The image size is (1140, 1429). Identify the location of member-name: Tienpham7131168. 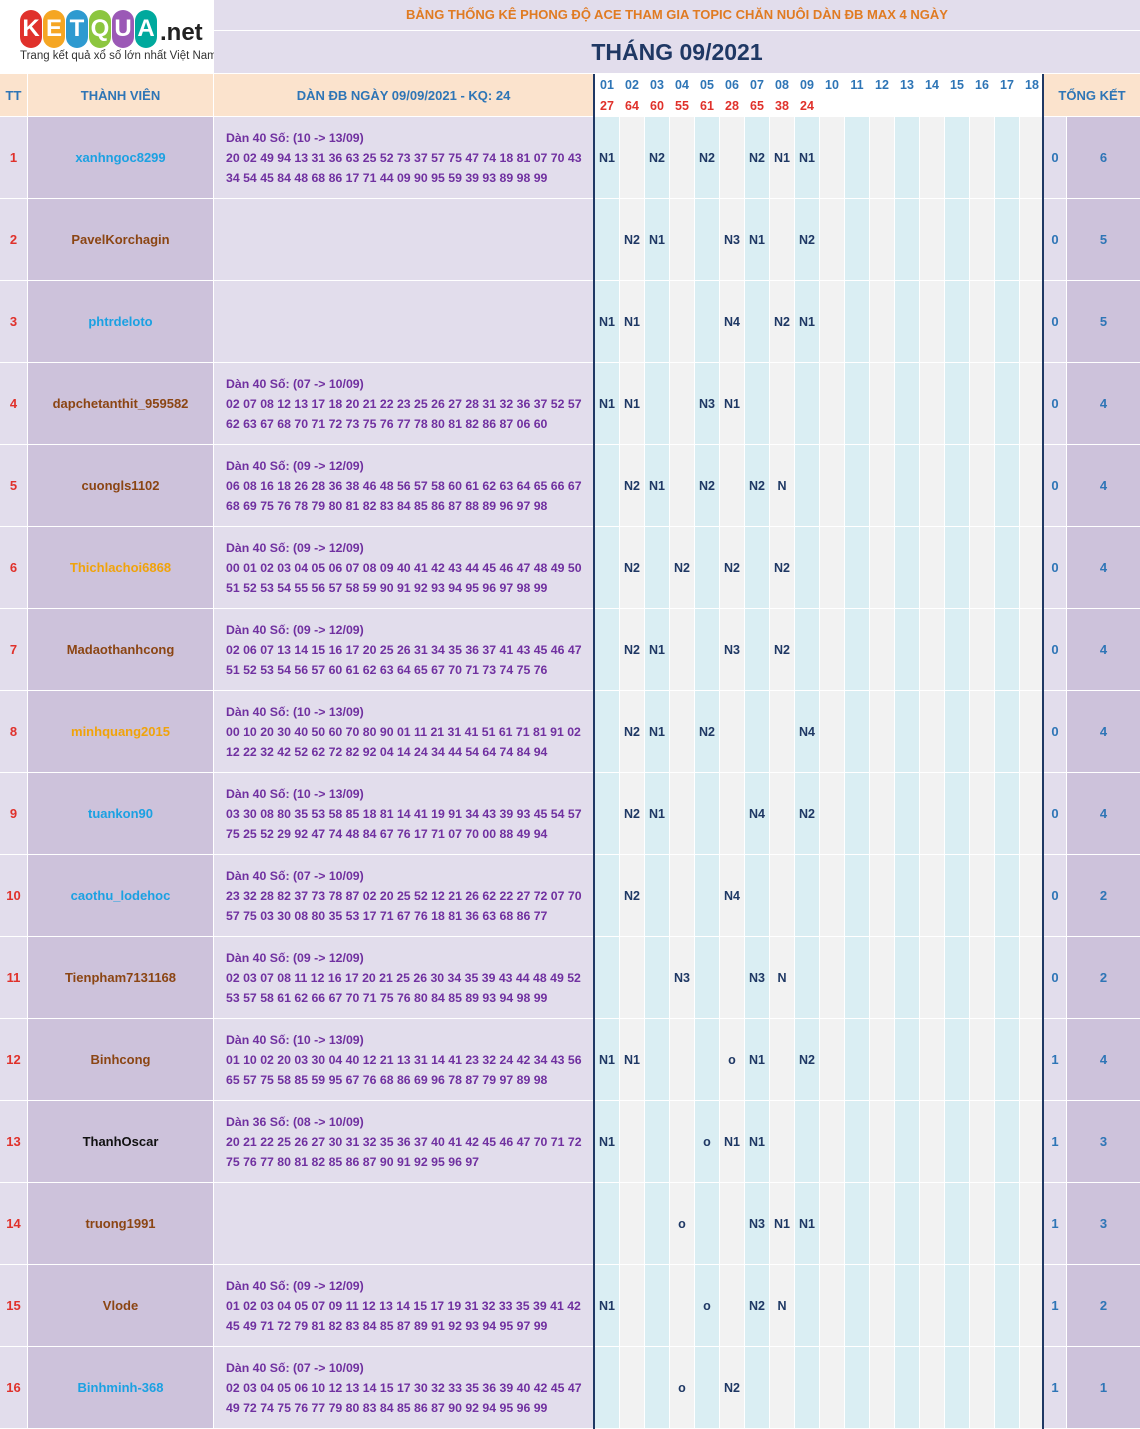
(120, 977).